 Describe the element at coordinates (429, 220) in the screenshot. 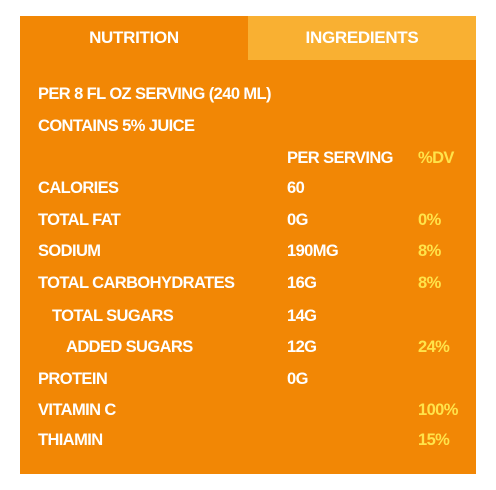

I see `daily-value: 0%` at that location.